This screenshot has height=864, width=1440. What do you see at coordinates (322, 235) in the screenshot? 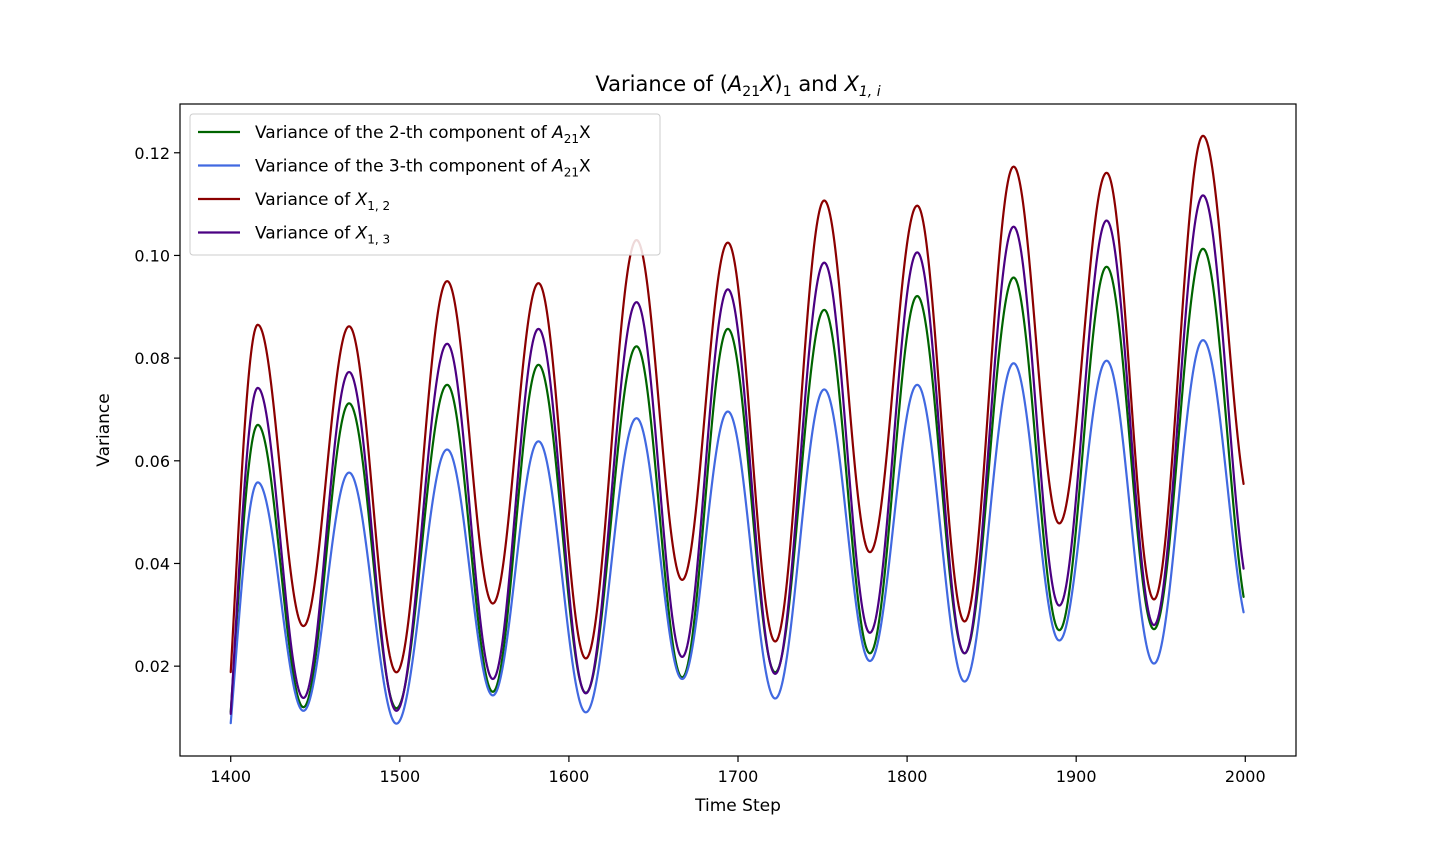
I see `legend-label-4: Variance of X1, 3` at bounding box center [322, 235].